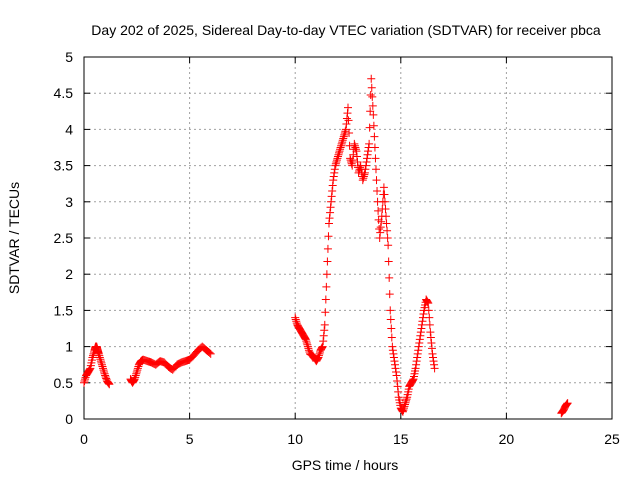 Image resolution: width=640 pixels, height=480 pixels. Describe the element at coordinates (295, 439) in the screenshot. I see `x-tick-label: 10` at that location.